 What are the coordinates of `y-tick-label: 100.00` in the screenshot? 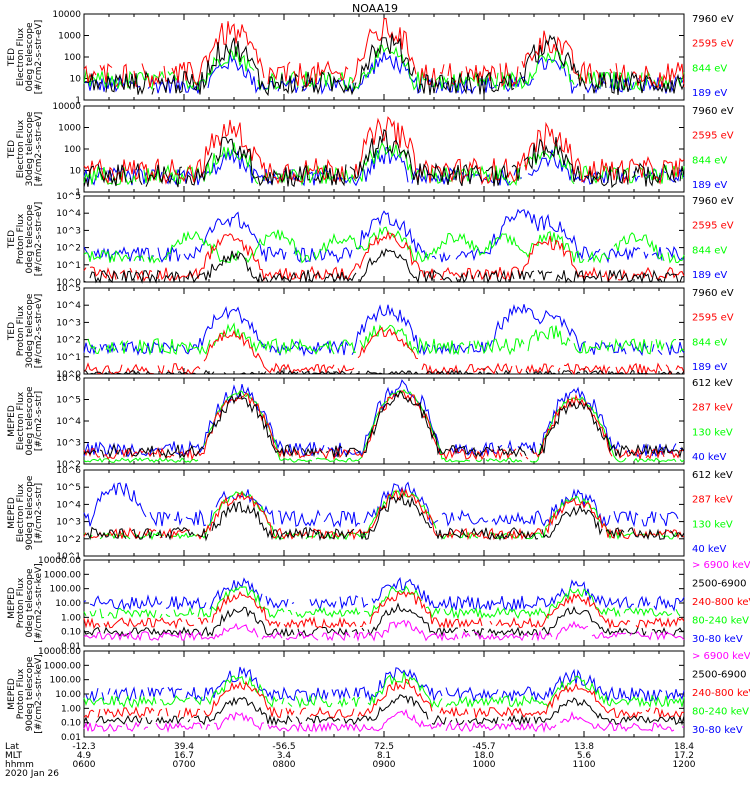 It's located at (66, 590).